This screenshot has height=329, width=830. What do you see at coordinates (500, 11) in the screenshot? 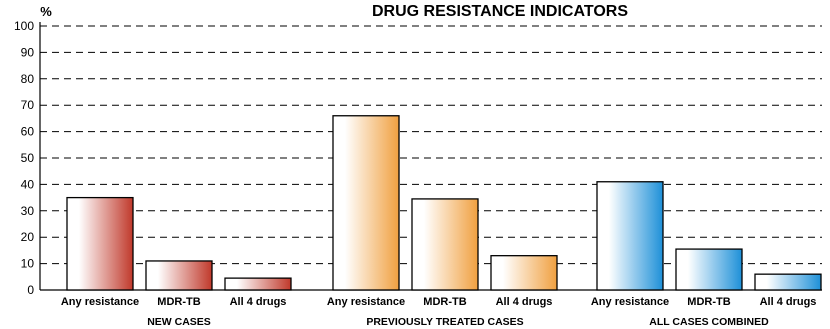
I see `chart-title: DRUG RESISTANCE INDICATORS` at bounding box center [500, 11].